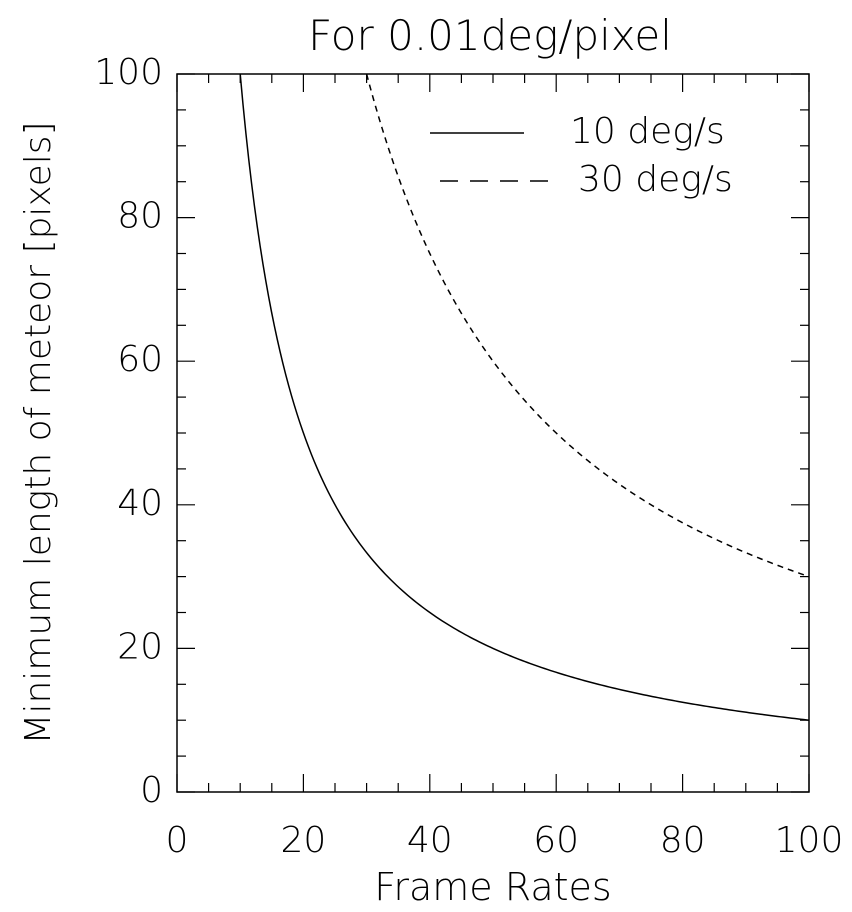 The width and height of the screenshot is (852, 912). What do you see at coordinates (490, 35) in the screenshot?
I see `chart-title: For 0.01deg/pixel` at bounding box center [490, 35].